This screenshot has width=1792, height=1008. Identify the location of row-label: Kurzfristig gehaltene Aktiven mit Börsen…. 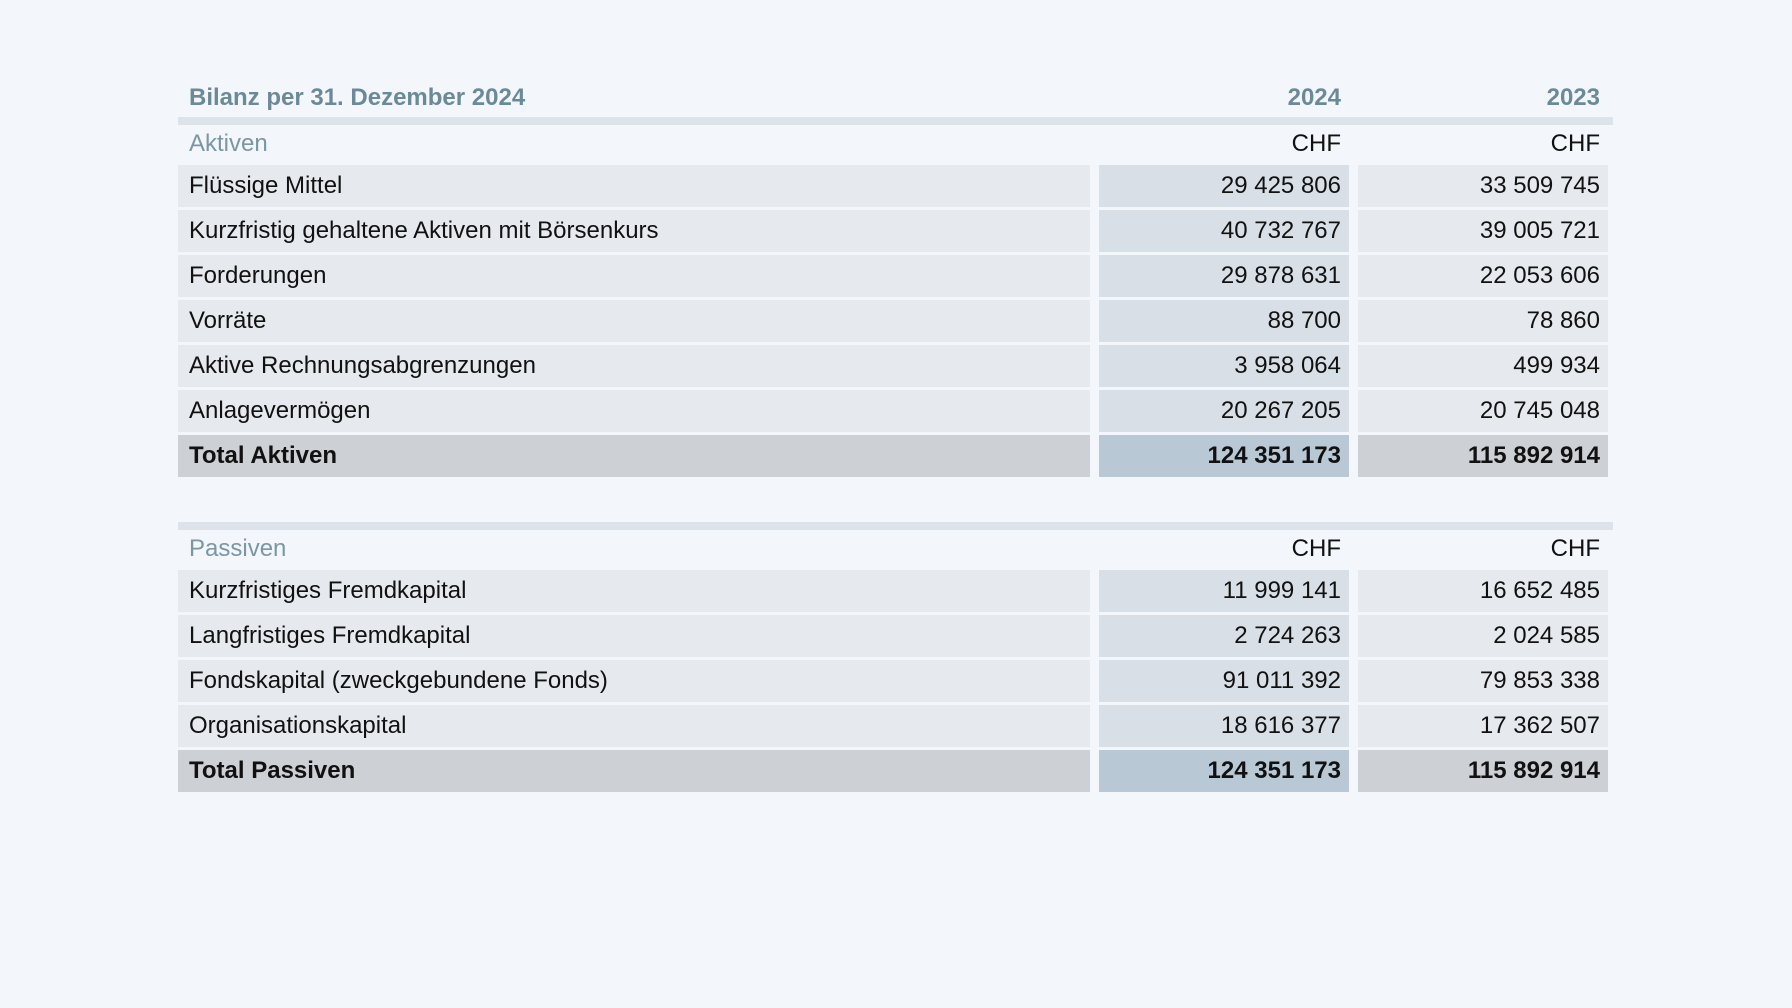
(634, 231).